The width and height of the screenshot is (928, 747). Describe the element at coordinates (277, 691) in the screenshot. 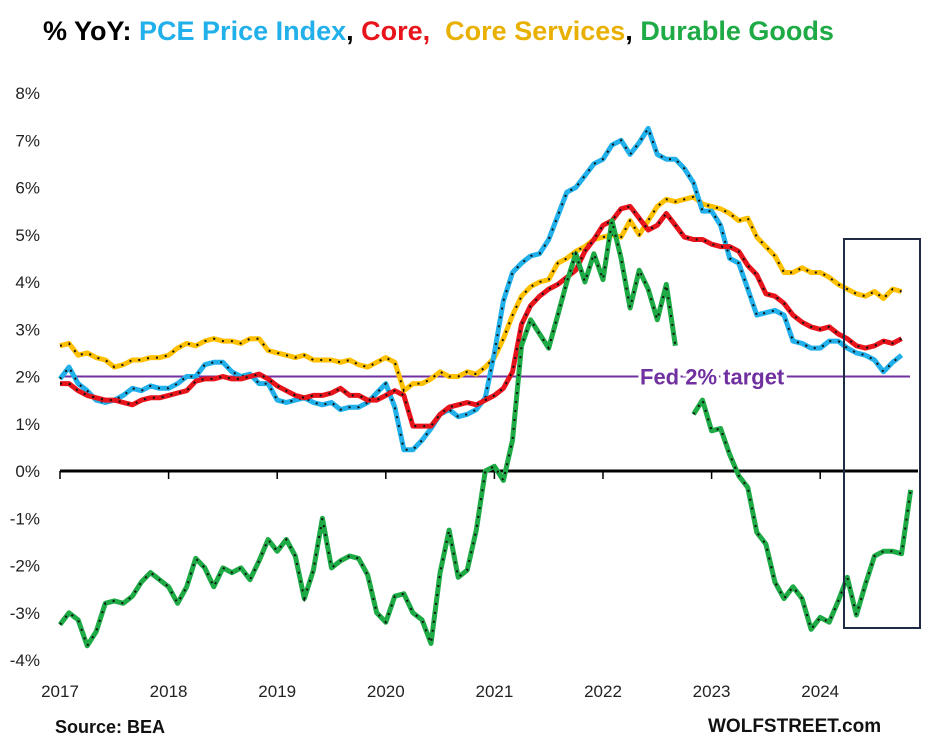

I see `x-tick-label: 2019` at that location.